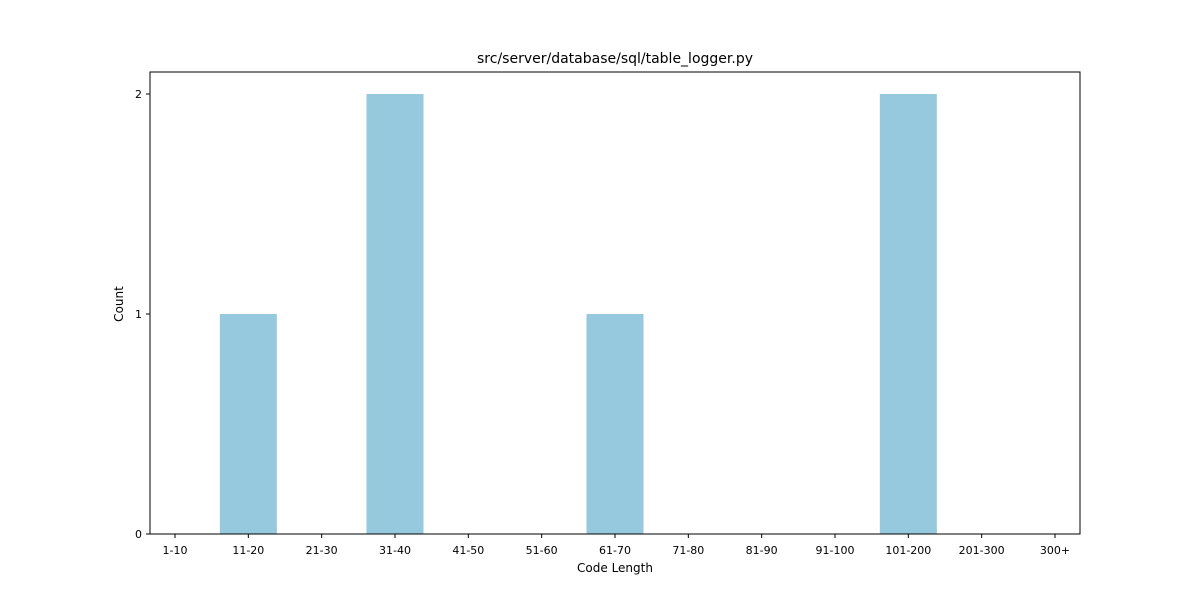 This screenshot has width=1200, height=604. Describe the element at coordinates (395, 550) in the screenshot. I see `x-tick-label: 31-40` at that location.